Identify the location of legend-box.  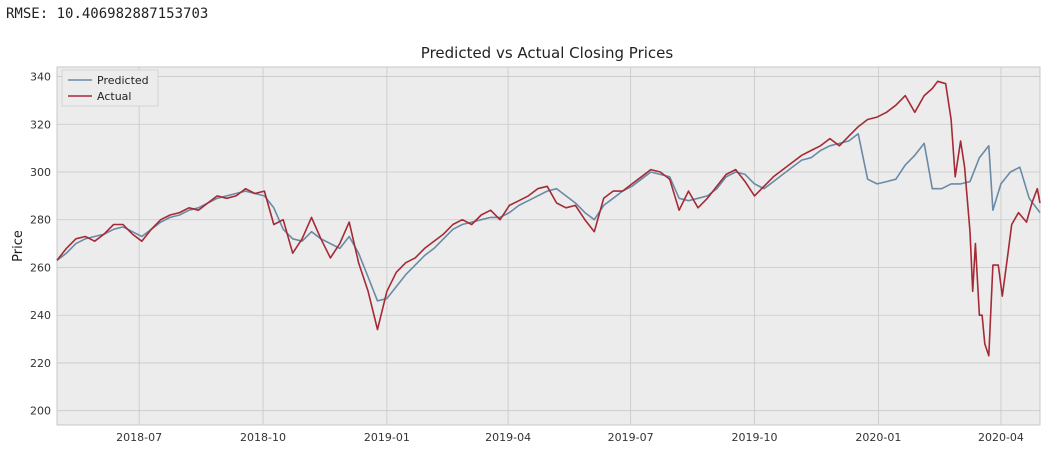
(110, 88).